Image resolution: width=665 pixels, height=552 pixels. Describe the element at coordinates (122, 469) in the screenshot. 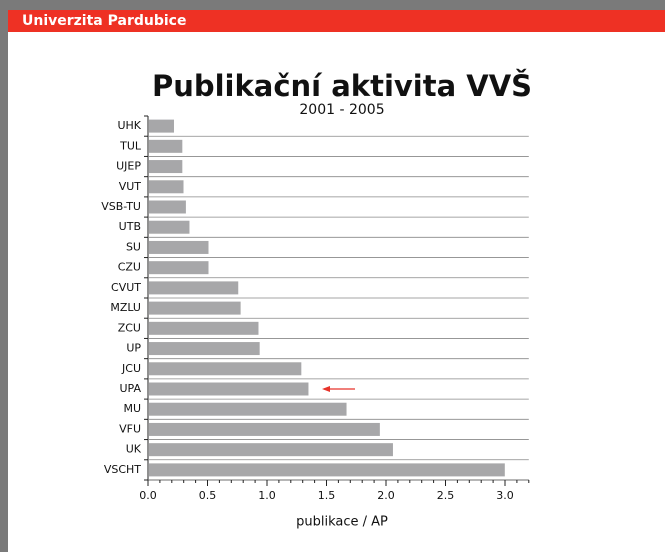

I see `y-tick-label: VSCHT` at that location.